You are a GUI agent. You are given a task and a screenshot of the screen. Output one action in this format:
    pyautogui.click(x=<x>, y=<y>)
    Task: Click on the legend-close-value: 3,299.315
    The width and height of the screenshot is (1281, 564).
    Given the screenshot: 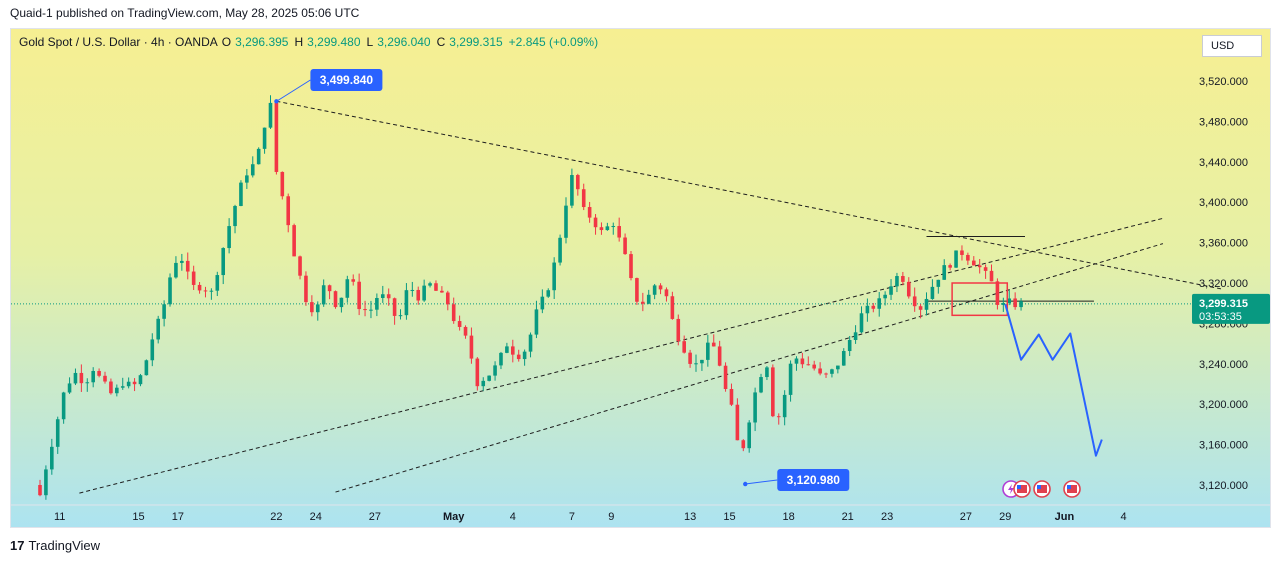 What is the action you would take?
    pyautogui.click(x=476, y=42)
    